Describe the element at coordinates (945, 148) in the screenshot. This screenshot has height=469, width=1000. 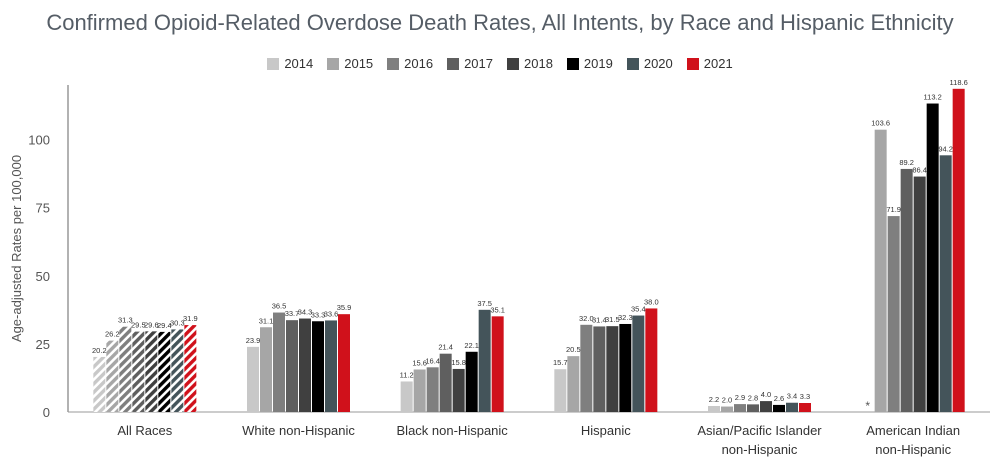
I see `data-label: 94.2` at that location.